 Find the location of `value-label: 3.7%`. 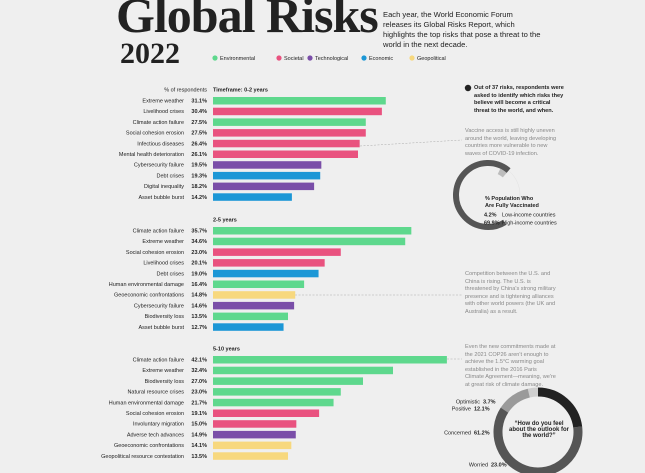

value-label: 3.7% is located at coordinates (489, 402).